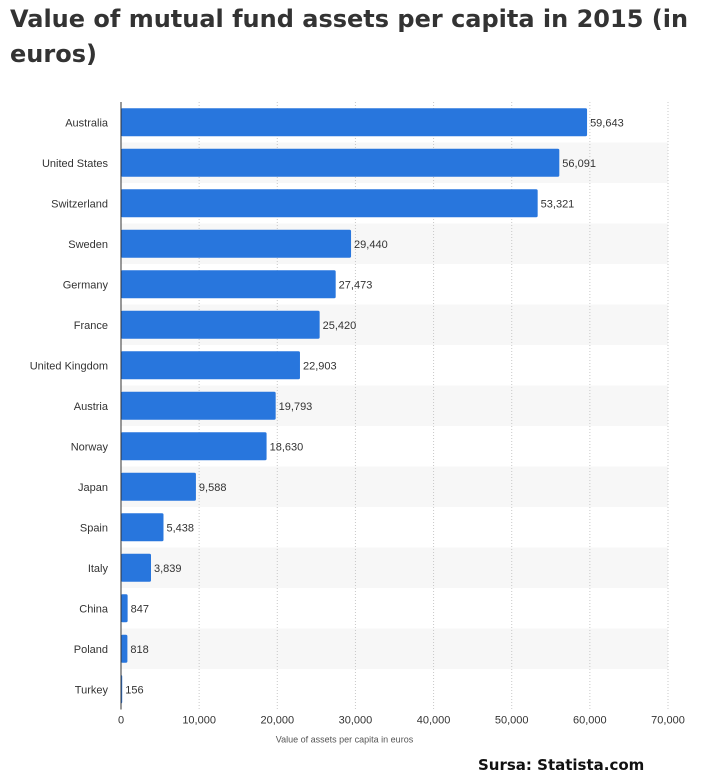 This screenshot has height=775, width=706. Describe the element at coordinates (86, 285) in the screenshot. I see `category-label: Germany` at that location.